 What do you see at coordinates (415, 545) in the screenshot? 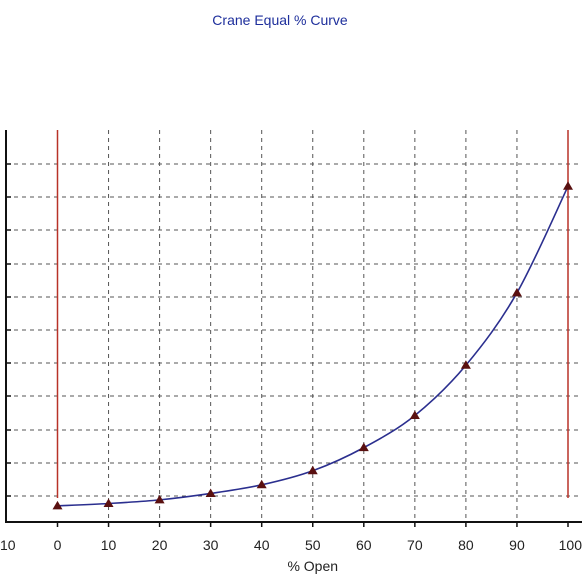
I see `x-tick-label: 70` at bounding box center [415, 545].